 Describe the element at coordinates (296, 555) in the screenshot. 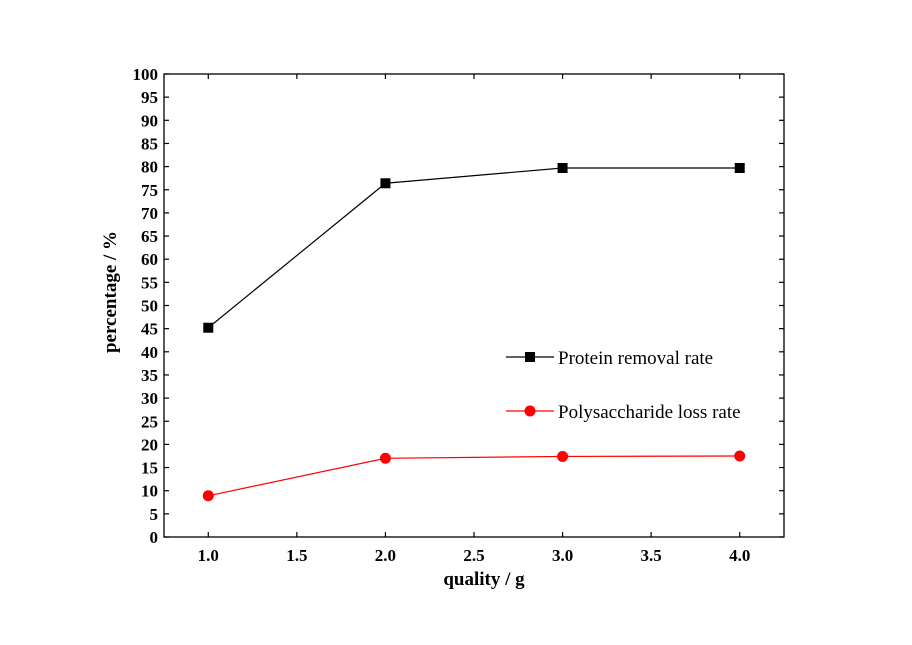

I see `x-tick-label: 1.5` at that location.